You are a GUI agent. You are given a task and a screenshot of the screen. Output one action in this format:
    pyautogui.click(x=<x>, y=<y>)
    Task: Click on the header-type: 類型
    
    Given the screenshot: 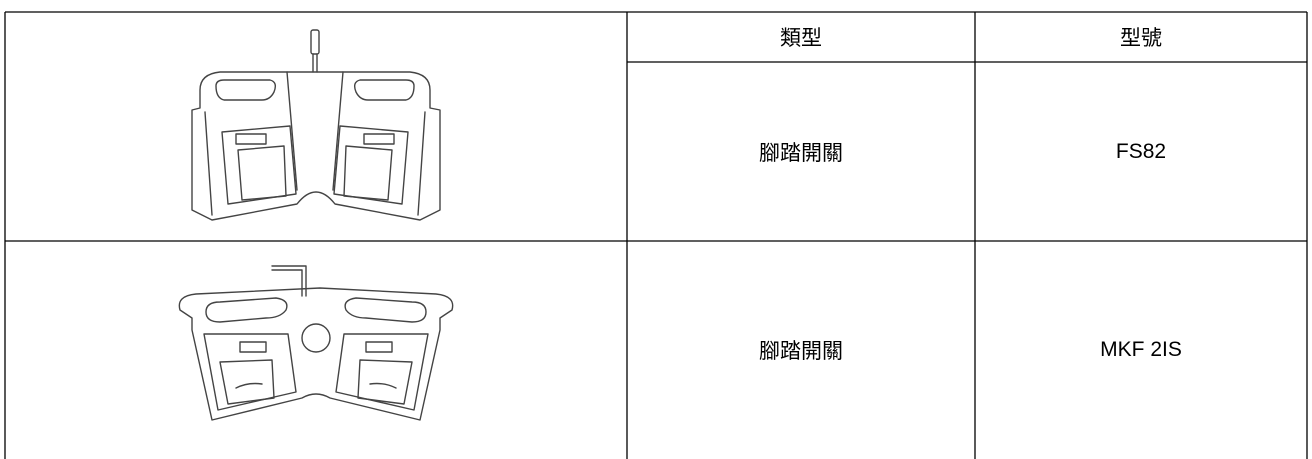 What is the action you would take?
    pyautogui.click(x=801, y=38)
    